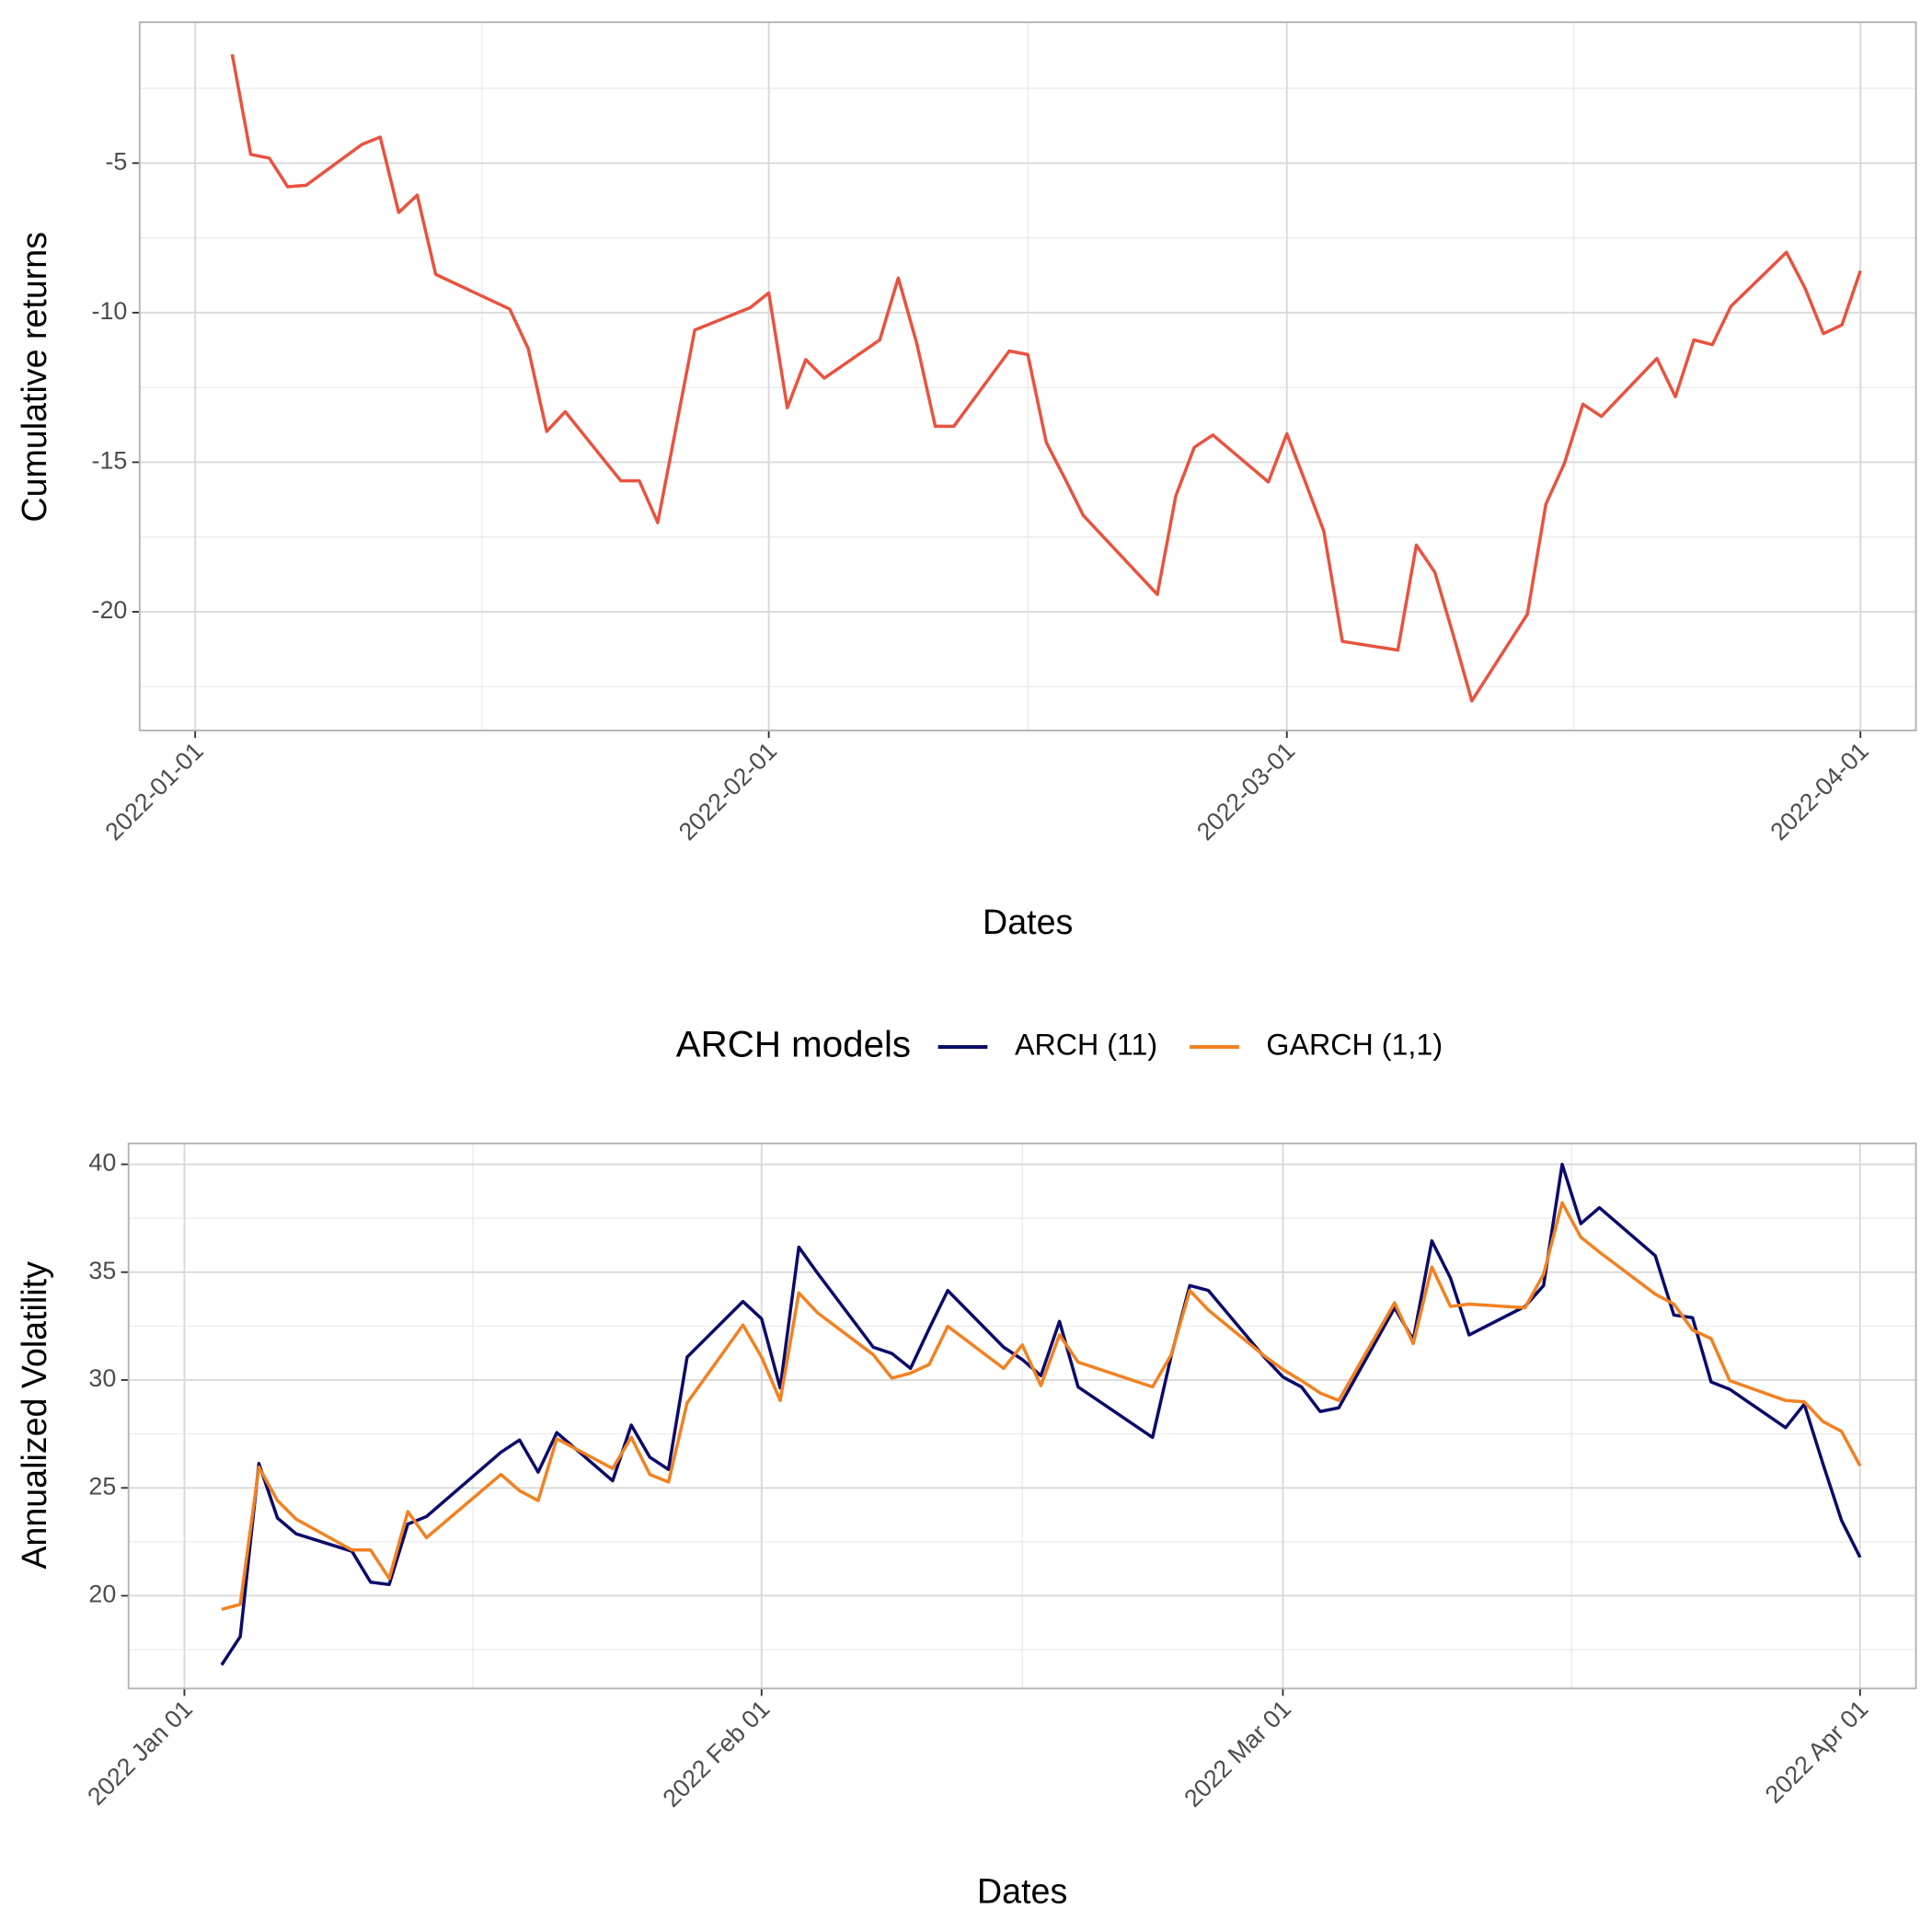 This screenshot has width=1932, height=1932. Describe the element at coordinates (34, 1415) in the screenshot. I see `y-axis-title: Annualized Volatility` at that location.